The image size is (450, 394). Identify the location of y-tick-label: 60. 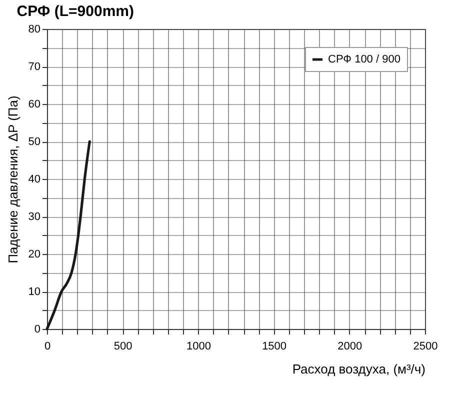
(34, 104).